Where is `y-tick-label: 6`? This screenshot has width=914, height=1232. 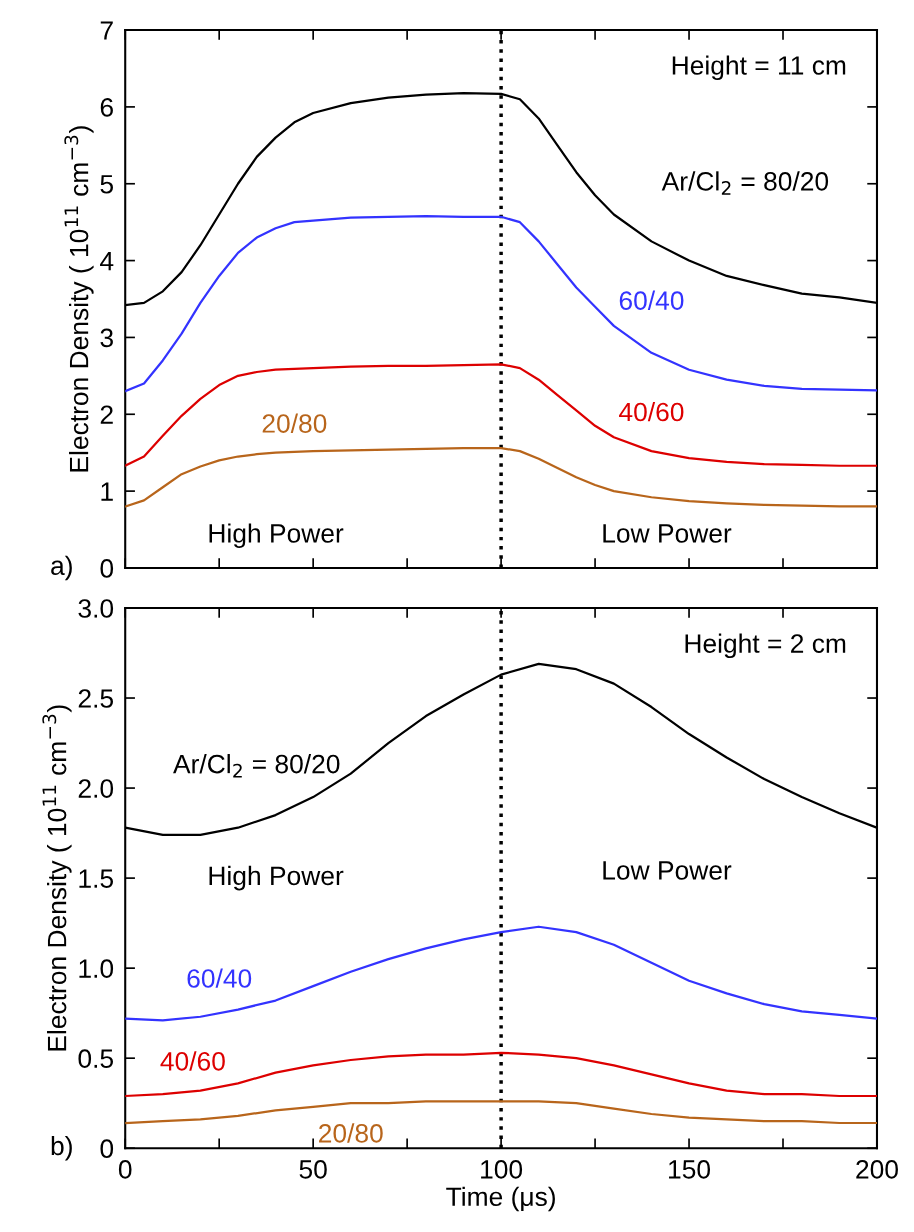 y-tick-label: 6 is located at coordinates (106, 107).